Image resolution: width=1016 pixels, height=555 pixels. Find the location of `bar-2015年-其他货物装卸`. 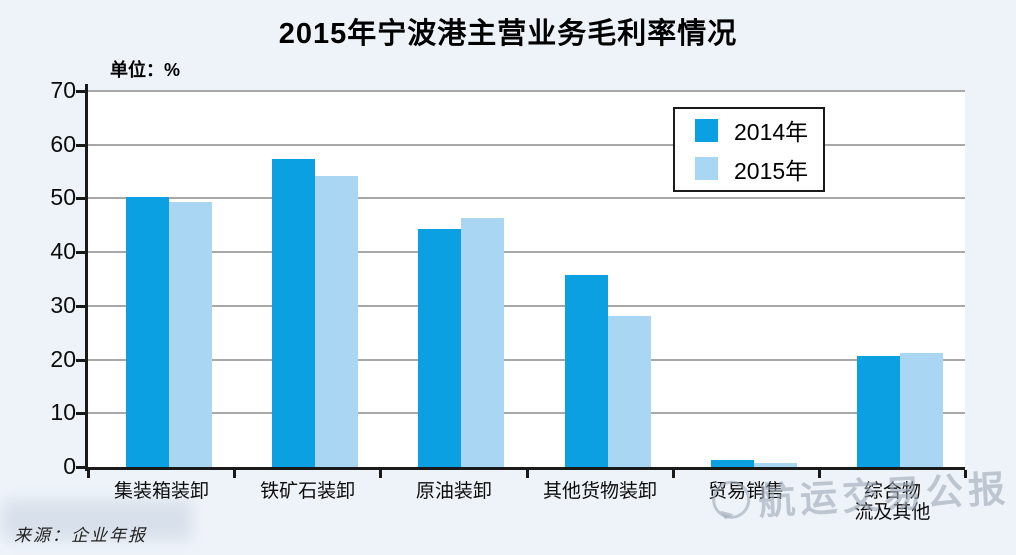

bar-2015年-其他货物装卸 is located at coordinates (629, 391).